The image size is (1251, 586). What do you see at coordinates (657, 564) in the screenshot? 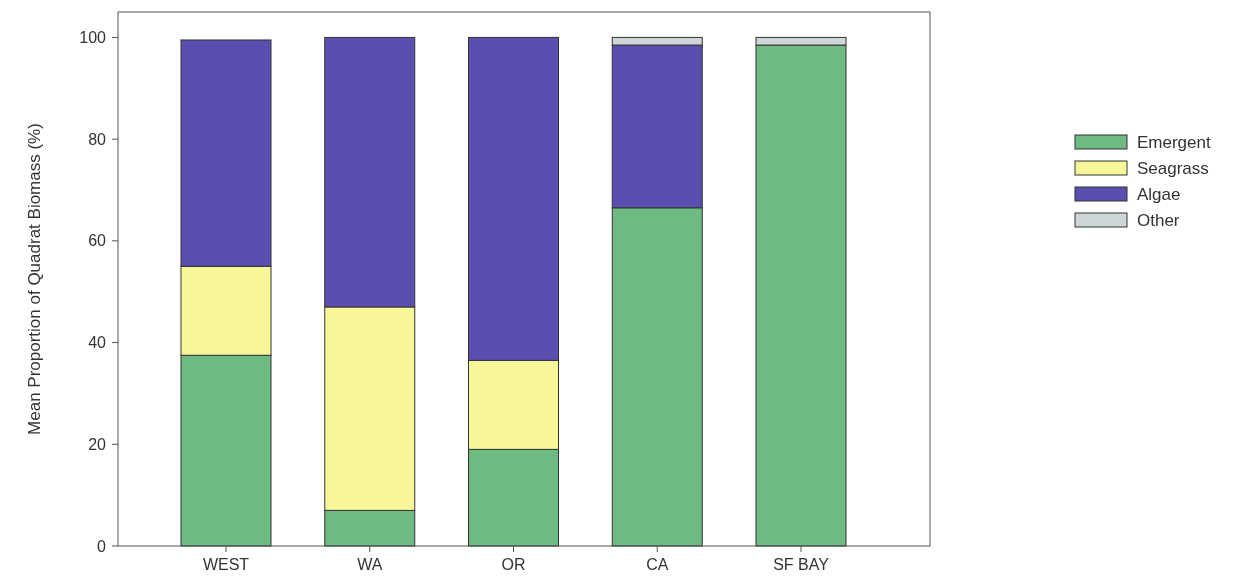
I see `x-tick-label: CA` at bounding box center [657, 564].